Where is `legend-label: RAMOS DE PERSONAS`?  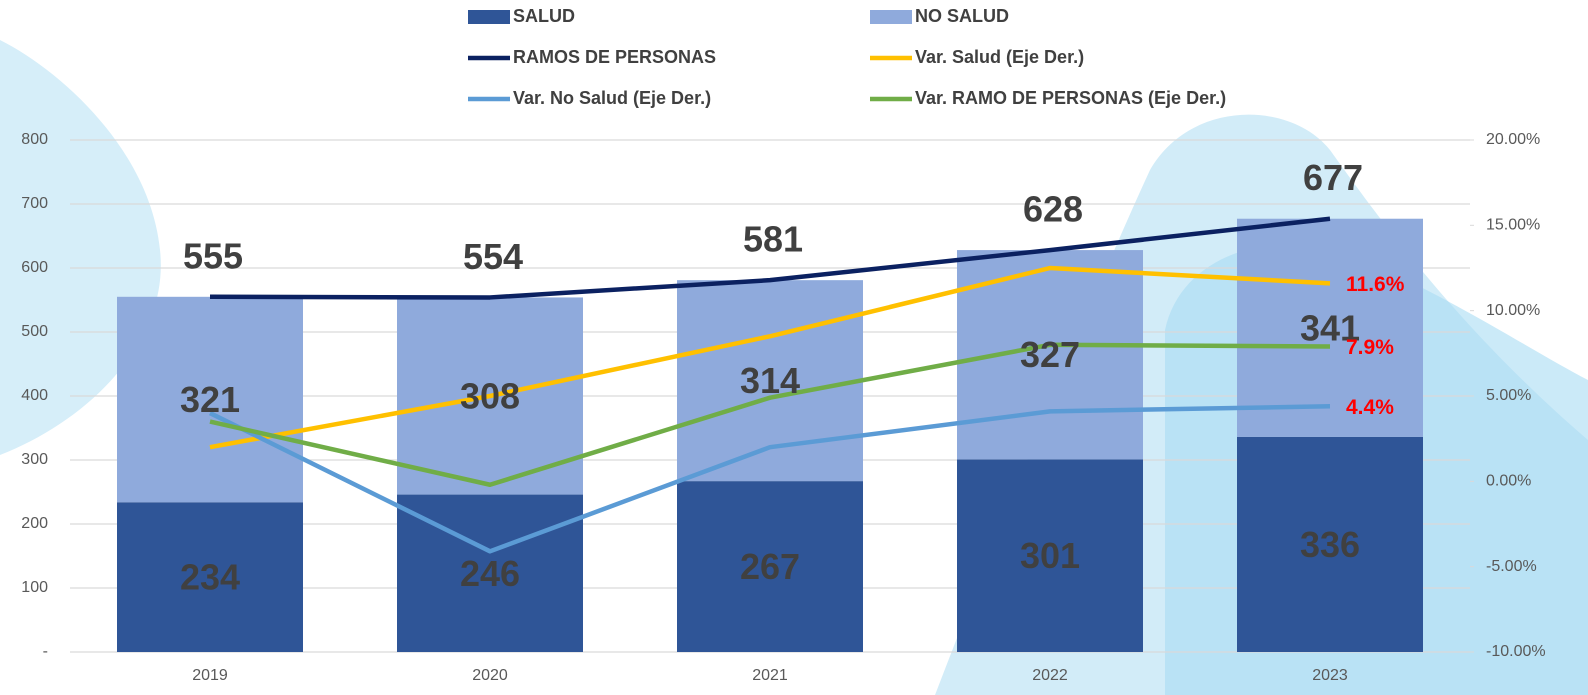 legend-label: RAMOS DE PERSONAS is located at coordinates (614, 57).